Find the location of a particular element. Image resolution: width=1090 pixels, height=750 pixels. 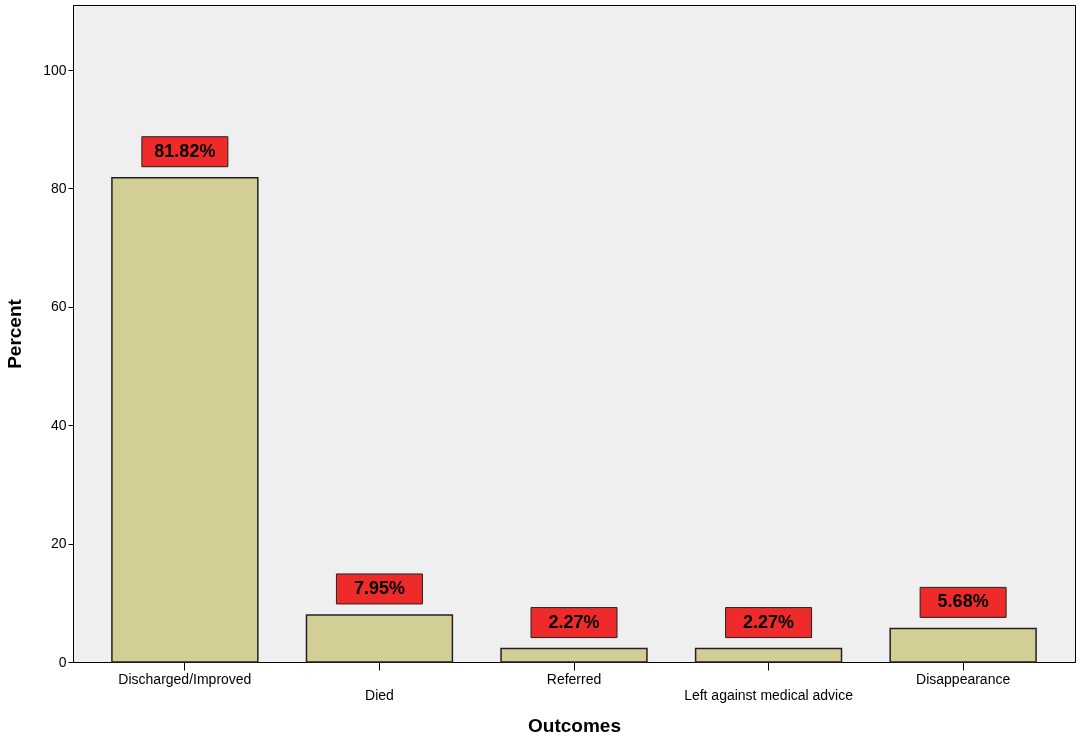

y-tick-label: 20 is located at coordinates (58, 543).